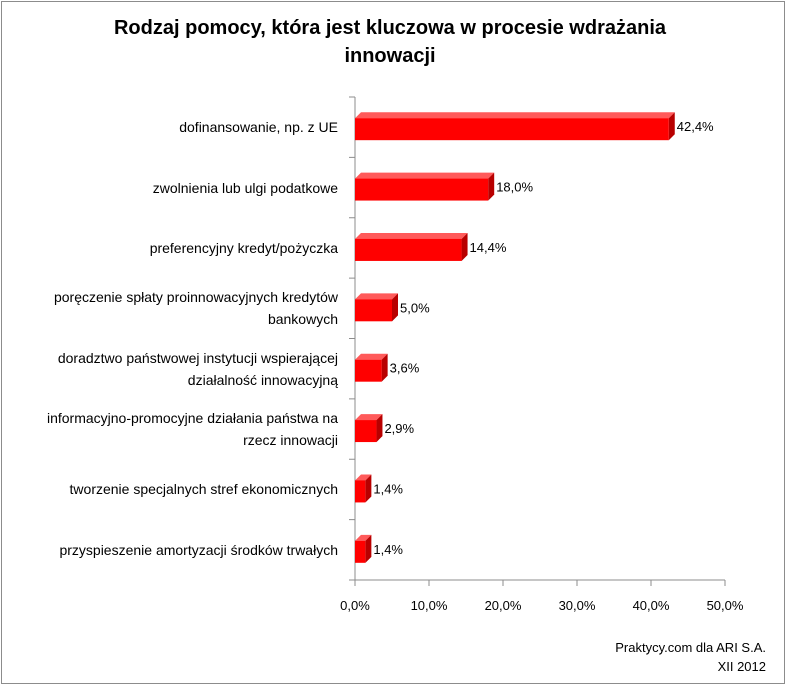  I want to click on category-label: zwolnienia lub ulgi podatkowe, so click(173, 188).